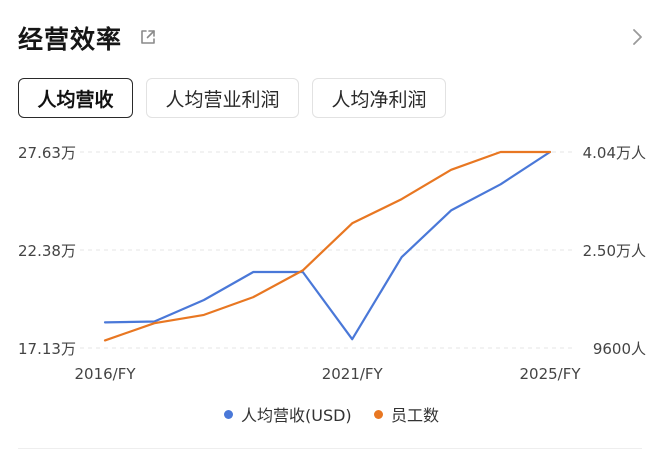  Describe the element at coordinates (619, 349) in the screenshot. I see `y-right-tick-label: 9600人` at that location.